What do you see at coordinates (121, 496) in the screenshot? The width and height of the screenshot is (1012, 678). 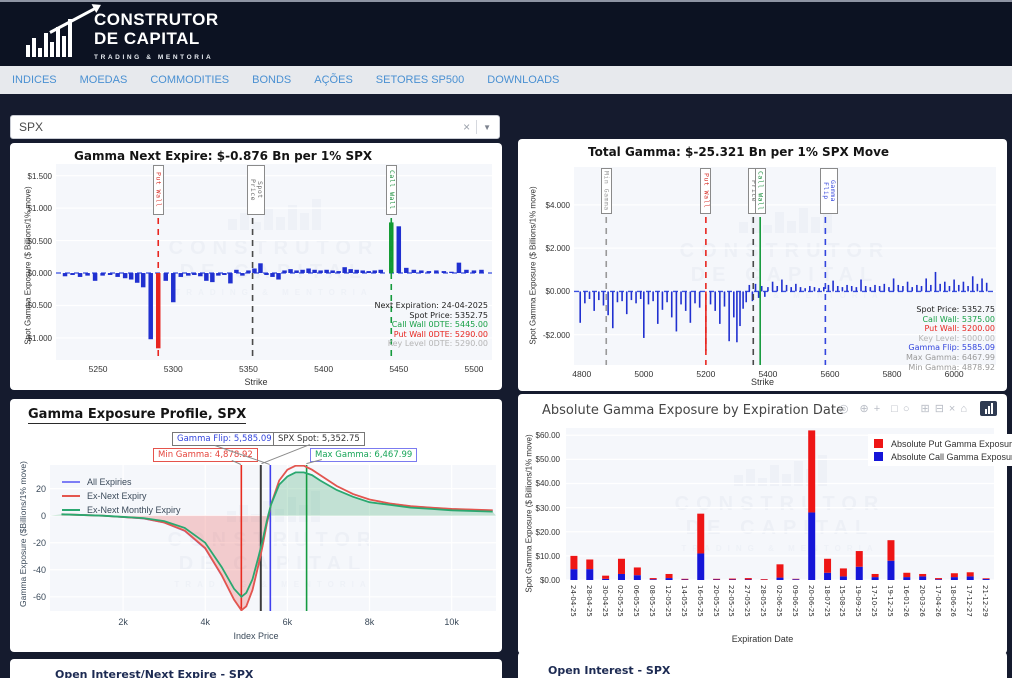 I see `legend-item-ex-next-expiry: Ex-Next Expiry` at bounding box center [121, 496].